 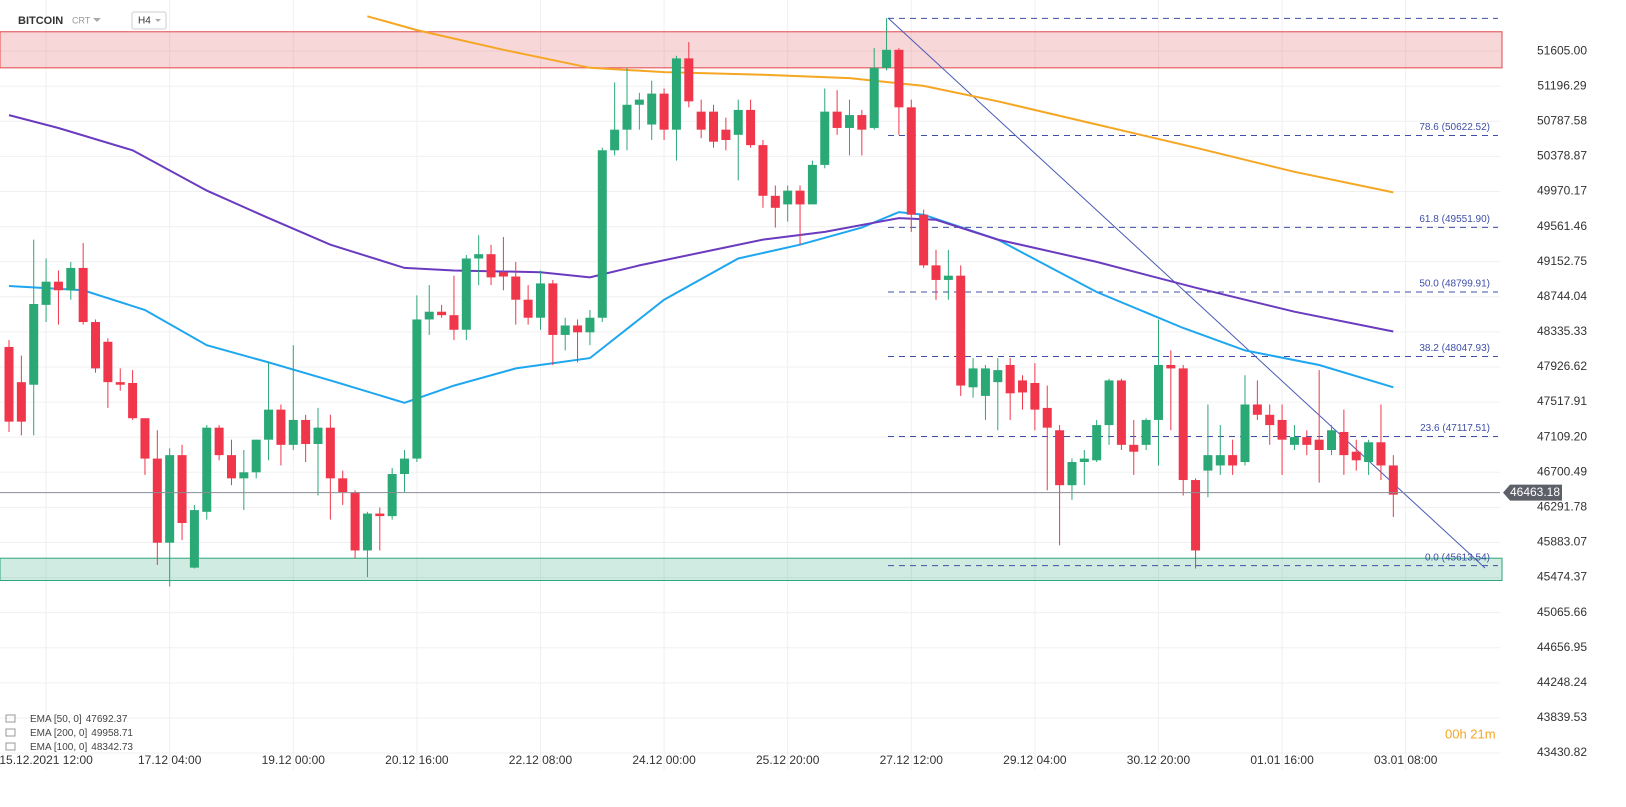 I want to click on y-tick-label: 49561.46, so click(x=1562, y=226).